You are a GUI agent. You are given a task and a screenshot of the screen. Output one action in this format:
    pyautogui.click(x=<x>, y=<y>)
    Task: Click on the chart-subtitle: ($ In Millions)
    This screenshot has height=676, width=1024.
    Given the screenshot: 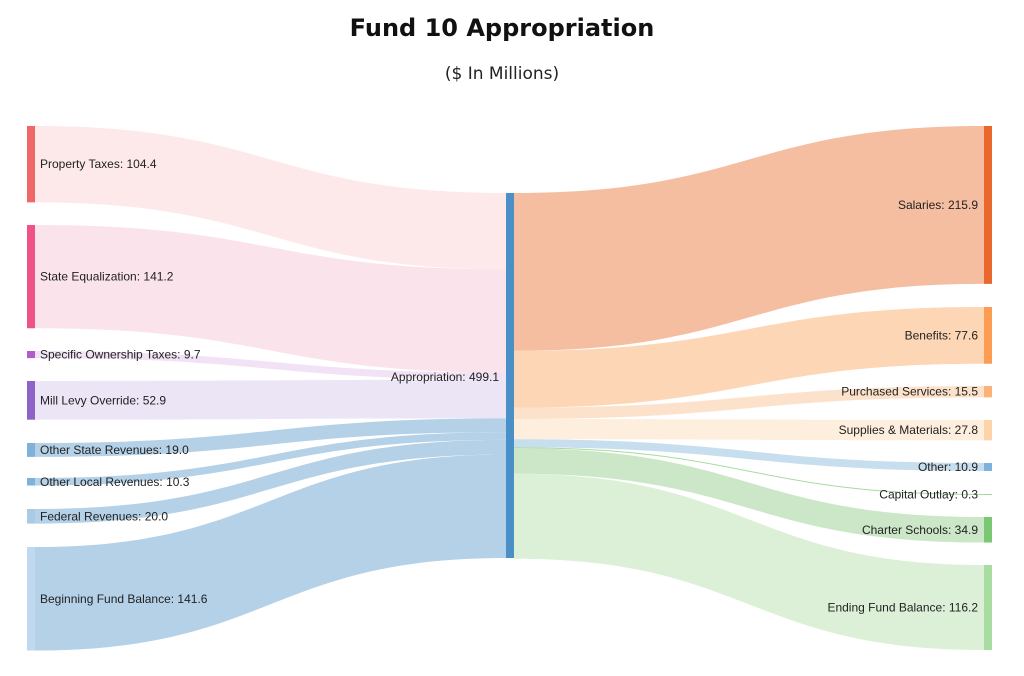 What is the action you would take?
    pyautogui.click(x=502, y=74)
    